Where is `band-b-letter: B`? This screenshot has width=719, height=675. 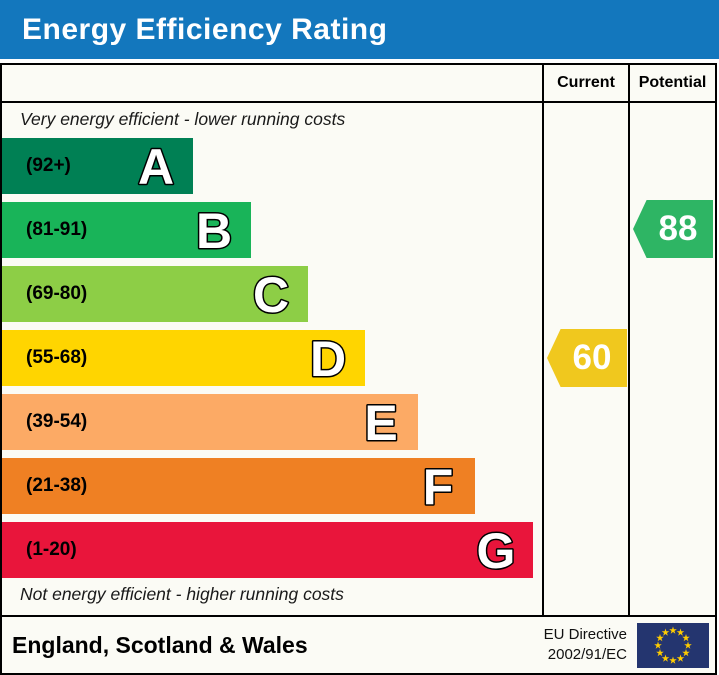
band-b-letter: B is located at coordinates (213, 230).